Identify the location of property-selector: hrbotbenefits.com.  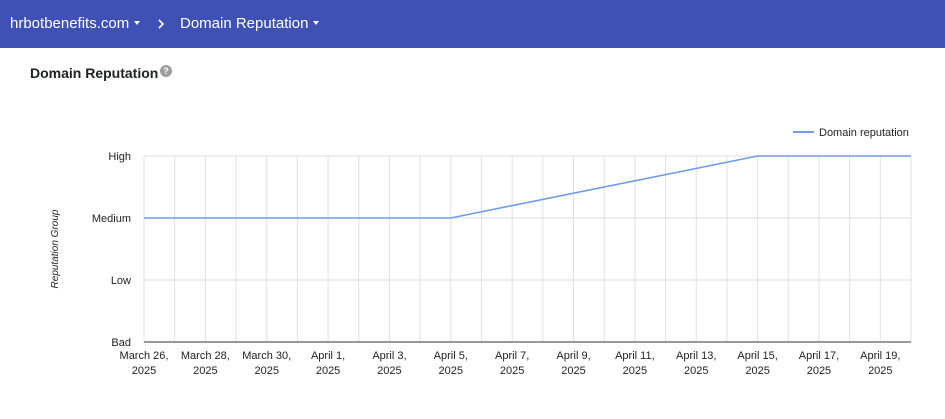
(75, 24).